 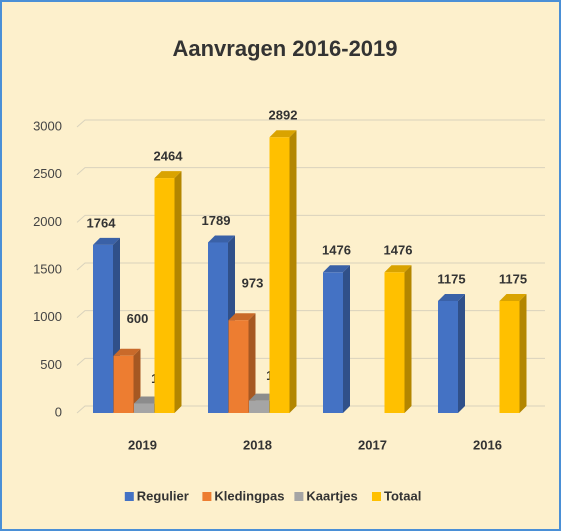 I want to click on data-label: 1789, so click(x=216, y=220).